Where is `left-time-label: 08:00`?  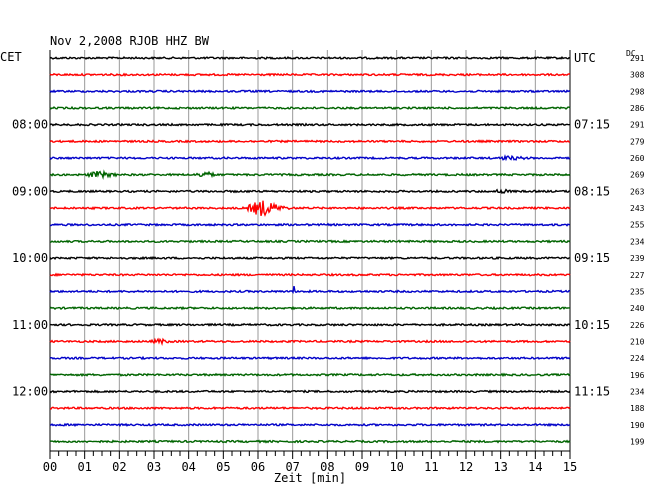 left-time-label: 08:00 is located at coordinates (30, 125).